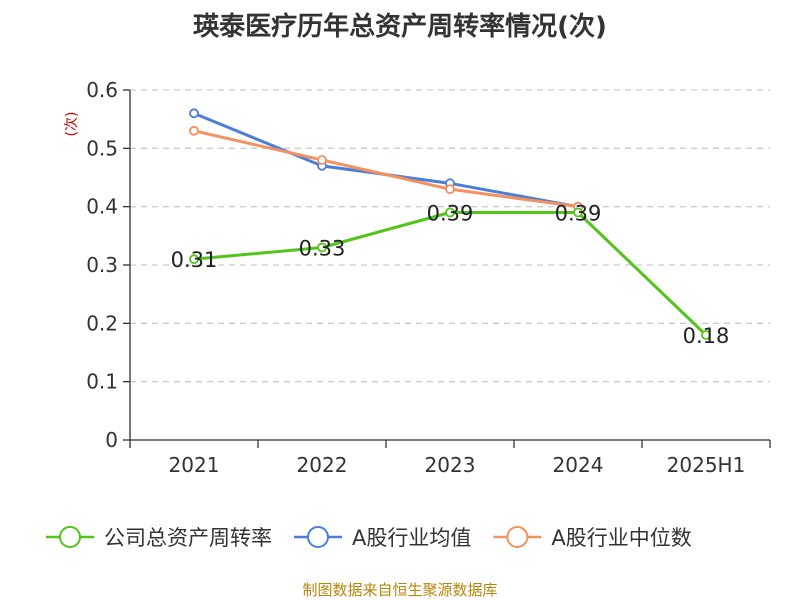 The height and width of the screenshot is (600, 800). Describe the element at coordinates (450, 465) in the screenshot. I see `x-tick-label: 2023` at that location.